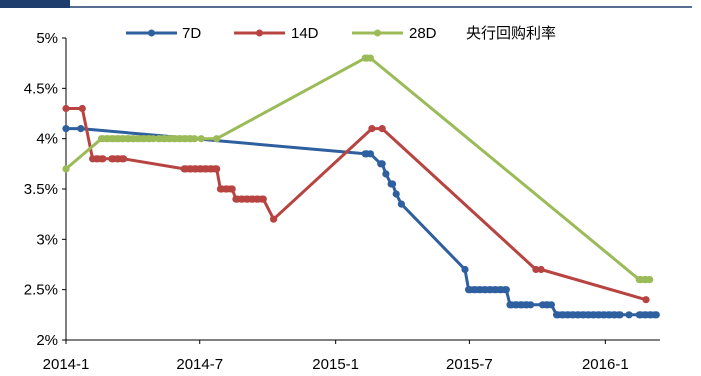 The height and width of the screenshot is (376, 701). Describe the element at coordinates (377, 33) in the screenshot. I see `legend-marker-28d` at that location.